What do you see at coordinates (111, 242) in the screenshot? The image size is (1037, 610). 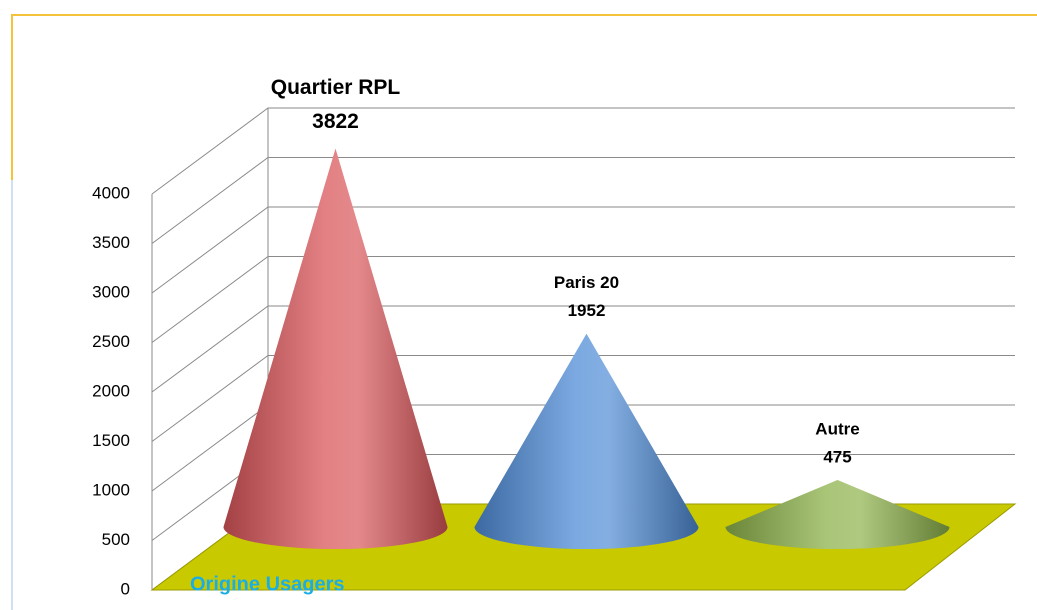 I see `y-tick-label: 3500` at bounding box center [111, 242].